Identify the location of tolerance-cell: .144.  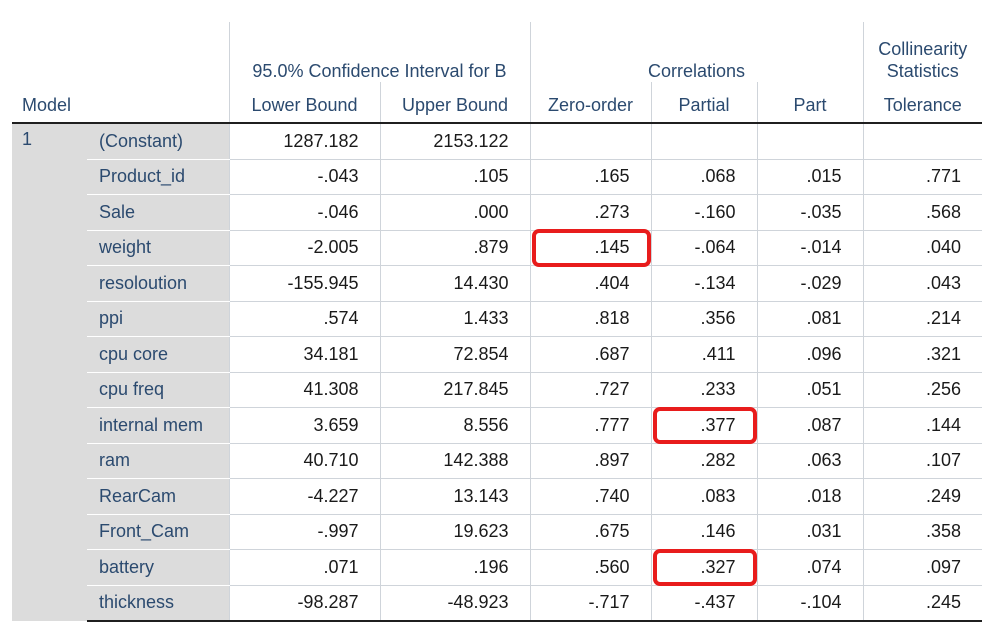
(922, 425).